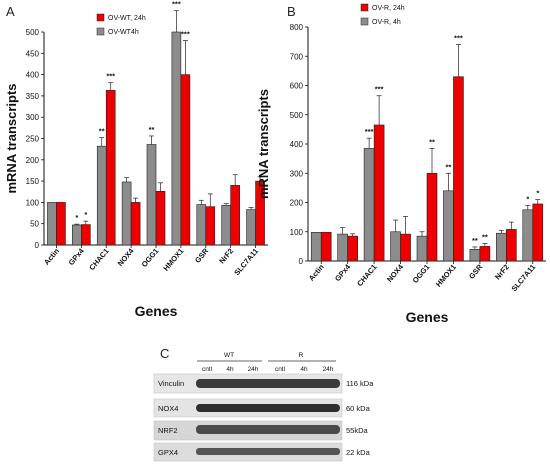  What do you see at coordinates (386, 22) in the screenshot?
I see `legend-label: OV-R, 4h` at bounding box center [386, 22].